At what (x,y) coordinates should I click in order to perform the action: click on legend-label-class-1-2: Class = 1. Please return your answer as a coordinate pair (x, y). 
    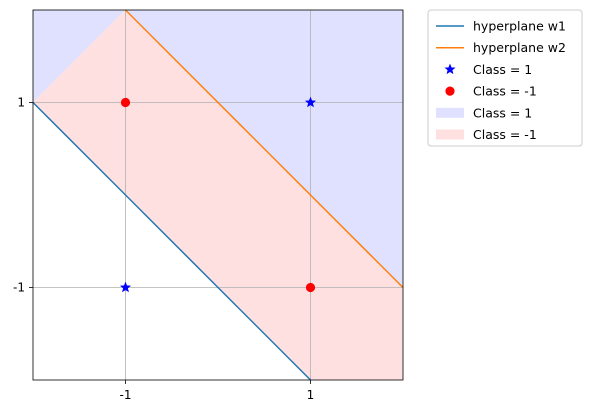
    Looking at the image, I should click on (502, 69).